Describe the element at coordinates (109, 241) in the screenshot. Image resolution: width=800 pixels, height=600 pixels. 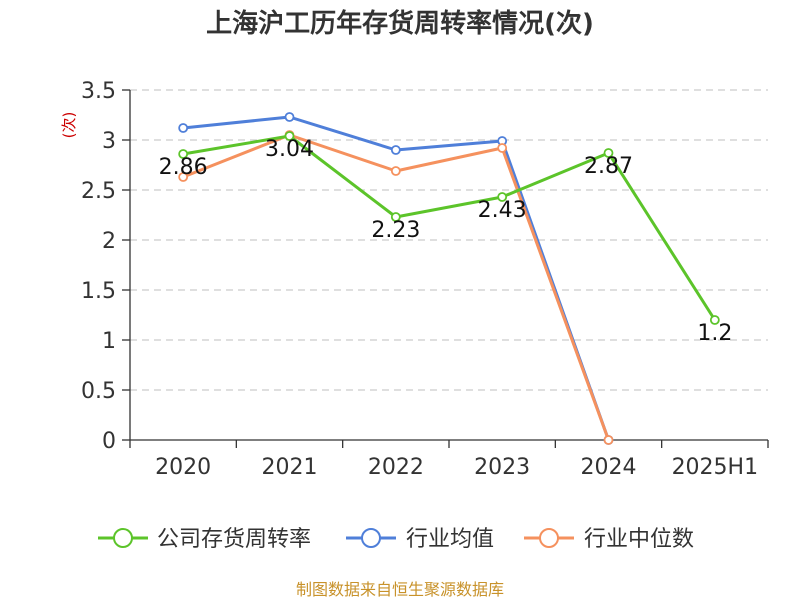
I see `y-tick-label: 2` at that location.